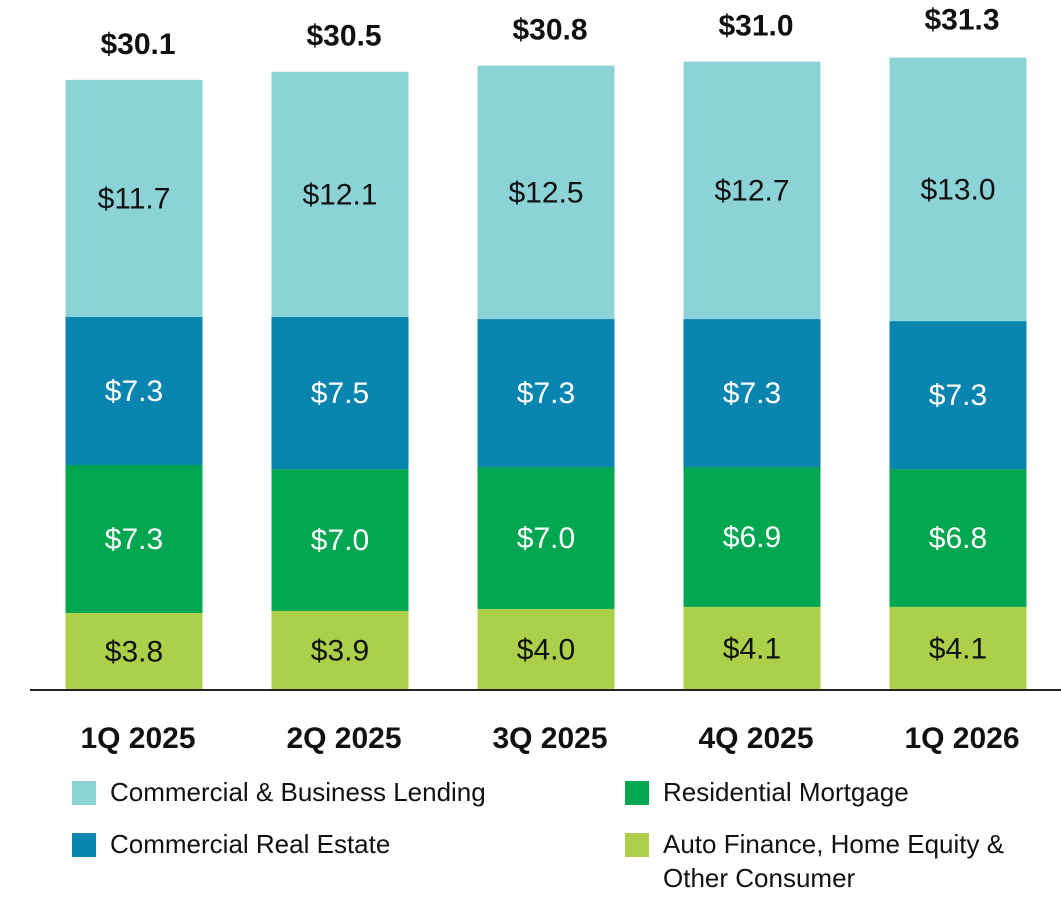 This screenshot has width=1061, height=908. I want to click on segment-label: $12.1, so click(339, 194).